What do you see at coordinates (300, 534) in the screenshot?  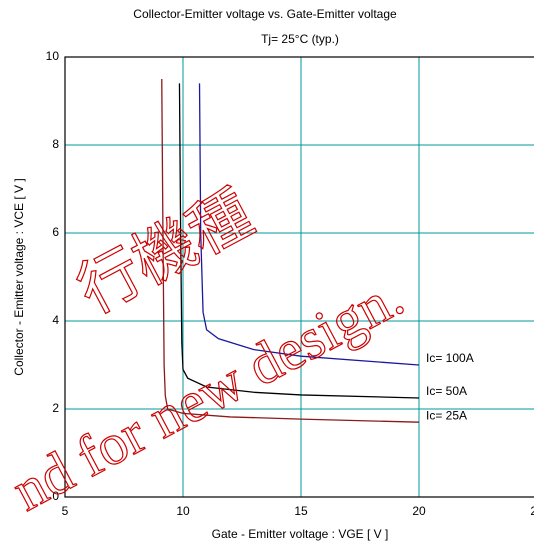 I see `x-axis-label: Gate - Emitter voltage : VGE [ V ]` at bounding box center [300, 534].